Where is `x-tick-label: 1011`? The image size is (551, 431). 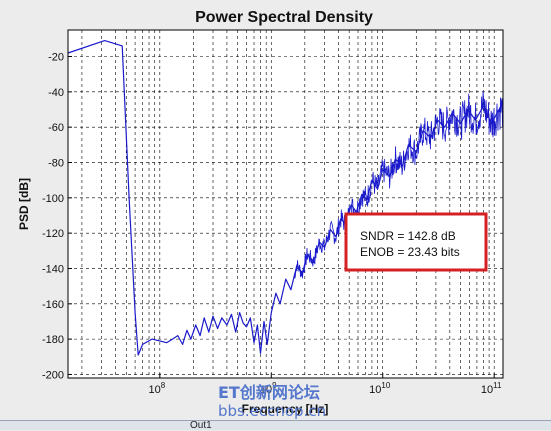 x-tick-label: 1011 is located at coordinates (491, 388).